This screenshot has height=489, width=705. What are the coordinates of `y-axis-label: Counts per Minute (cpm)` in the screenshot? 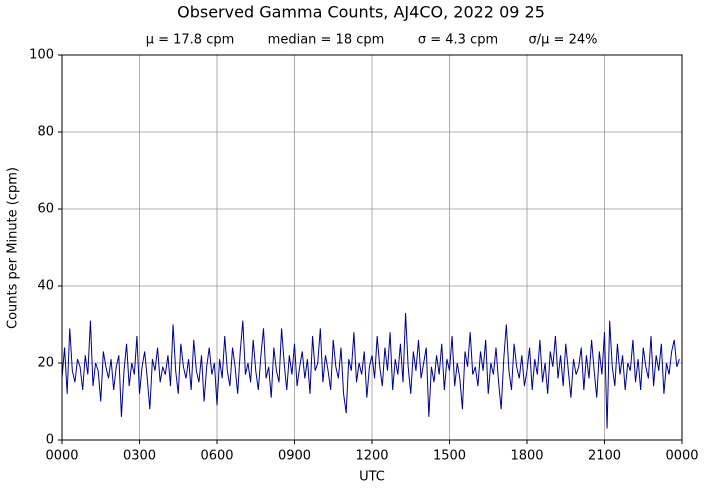 It's located at (13, 248).